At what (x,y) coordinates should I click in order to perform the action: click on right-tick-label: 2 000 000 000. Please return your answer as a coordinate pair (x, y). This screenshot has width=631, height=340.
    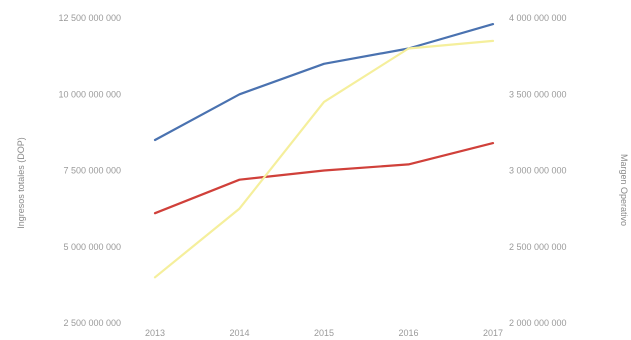
    Looking at the image, I should click on (538, 323).